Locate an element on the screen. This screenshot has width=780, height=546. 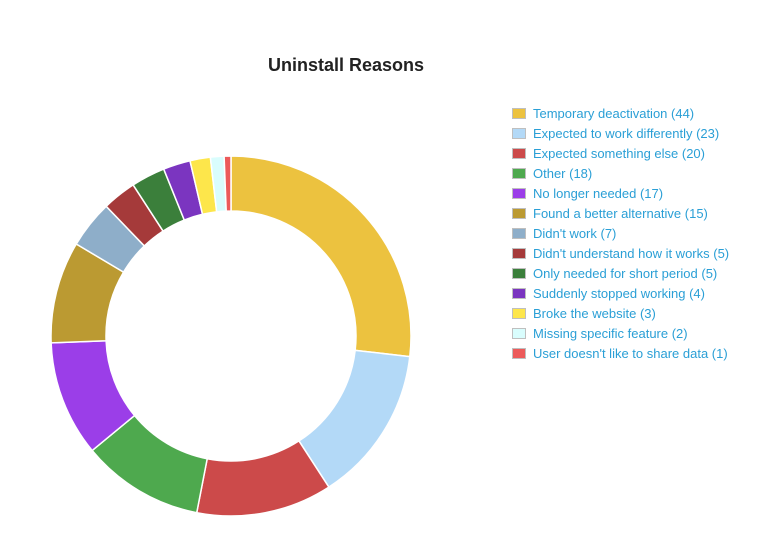
legend-item-6: Didn't work (7) is located at coordinates (620, 233).